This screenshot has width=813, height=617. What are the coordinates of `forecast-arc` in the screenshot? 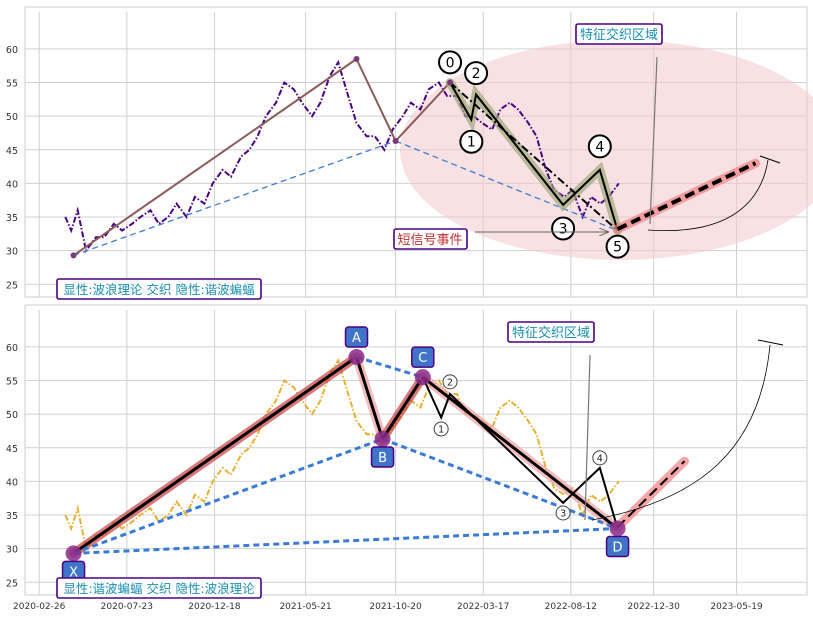 It's located at (708, 195).